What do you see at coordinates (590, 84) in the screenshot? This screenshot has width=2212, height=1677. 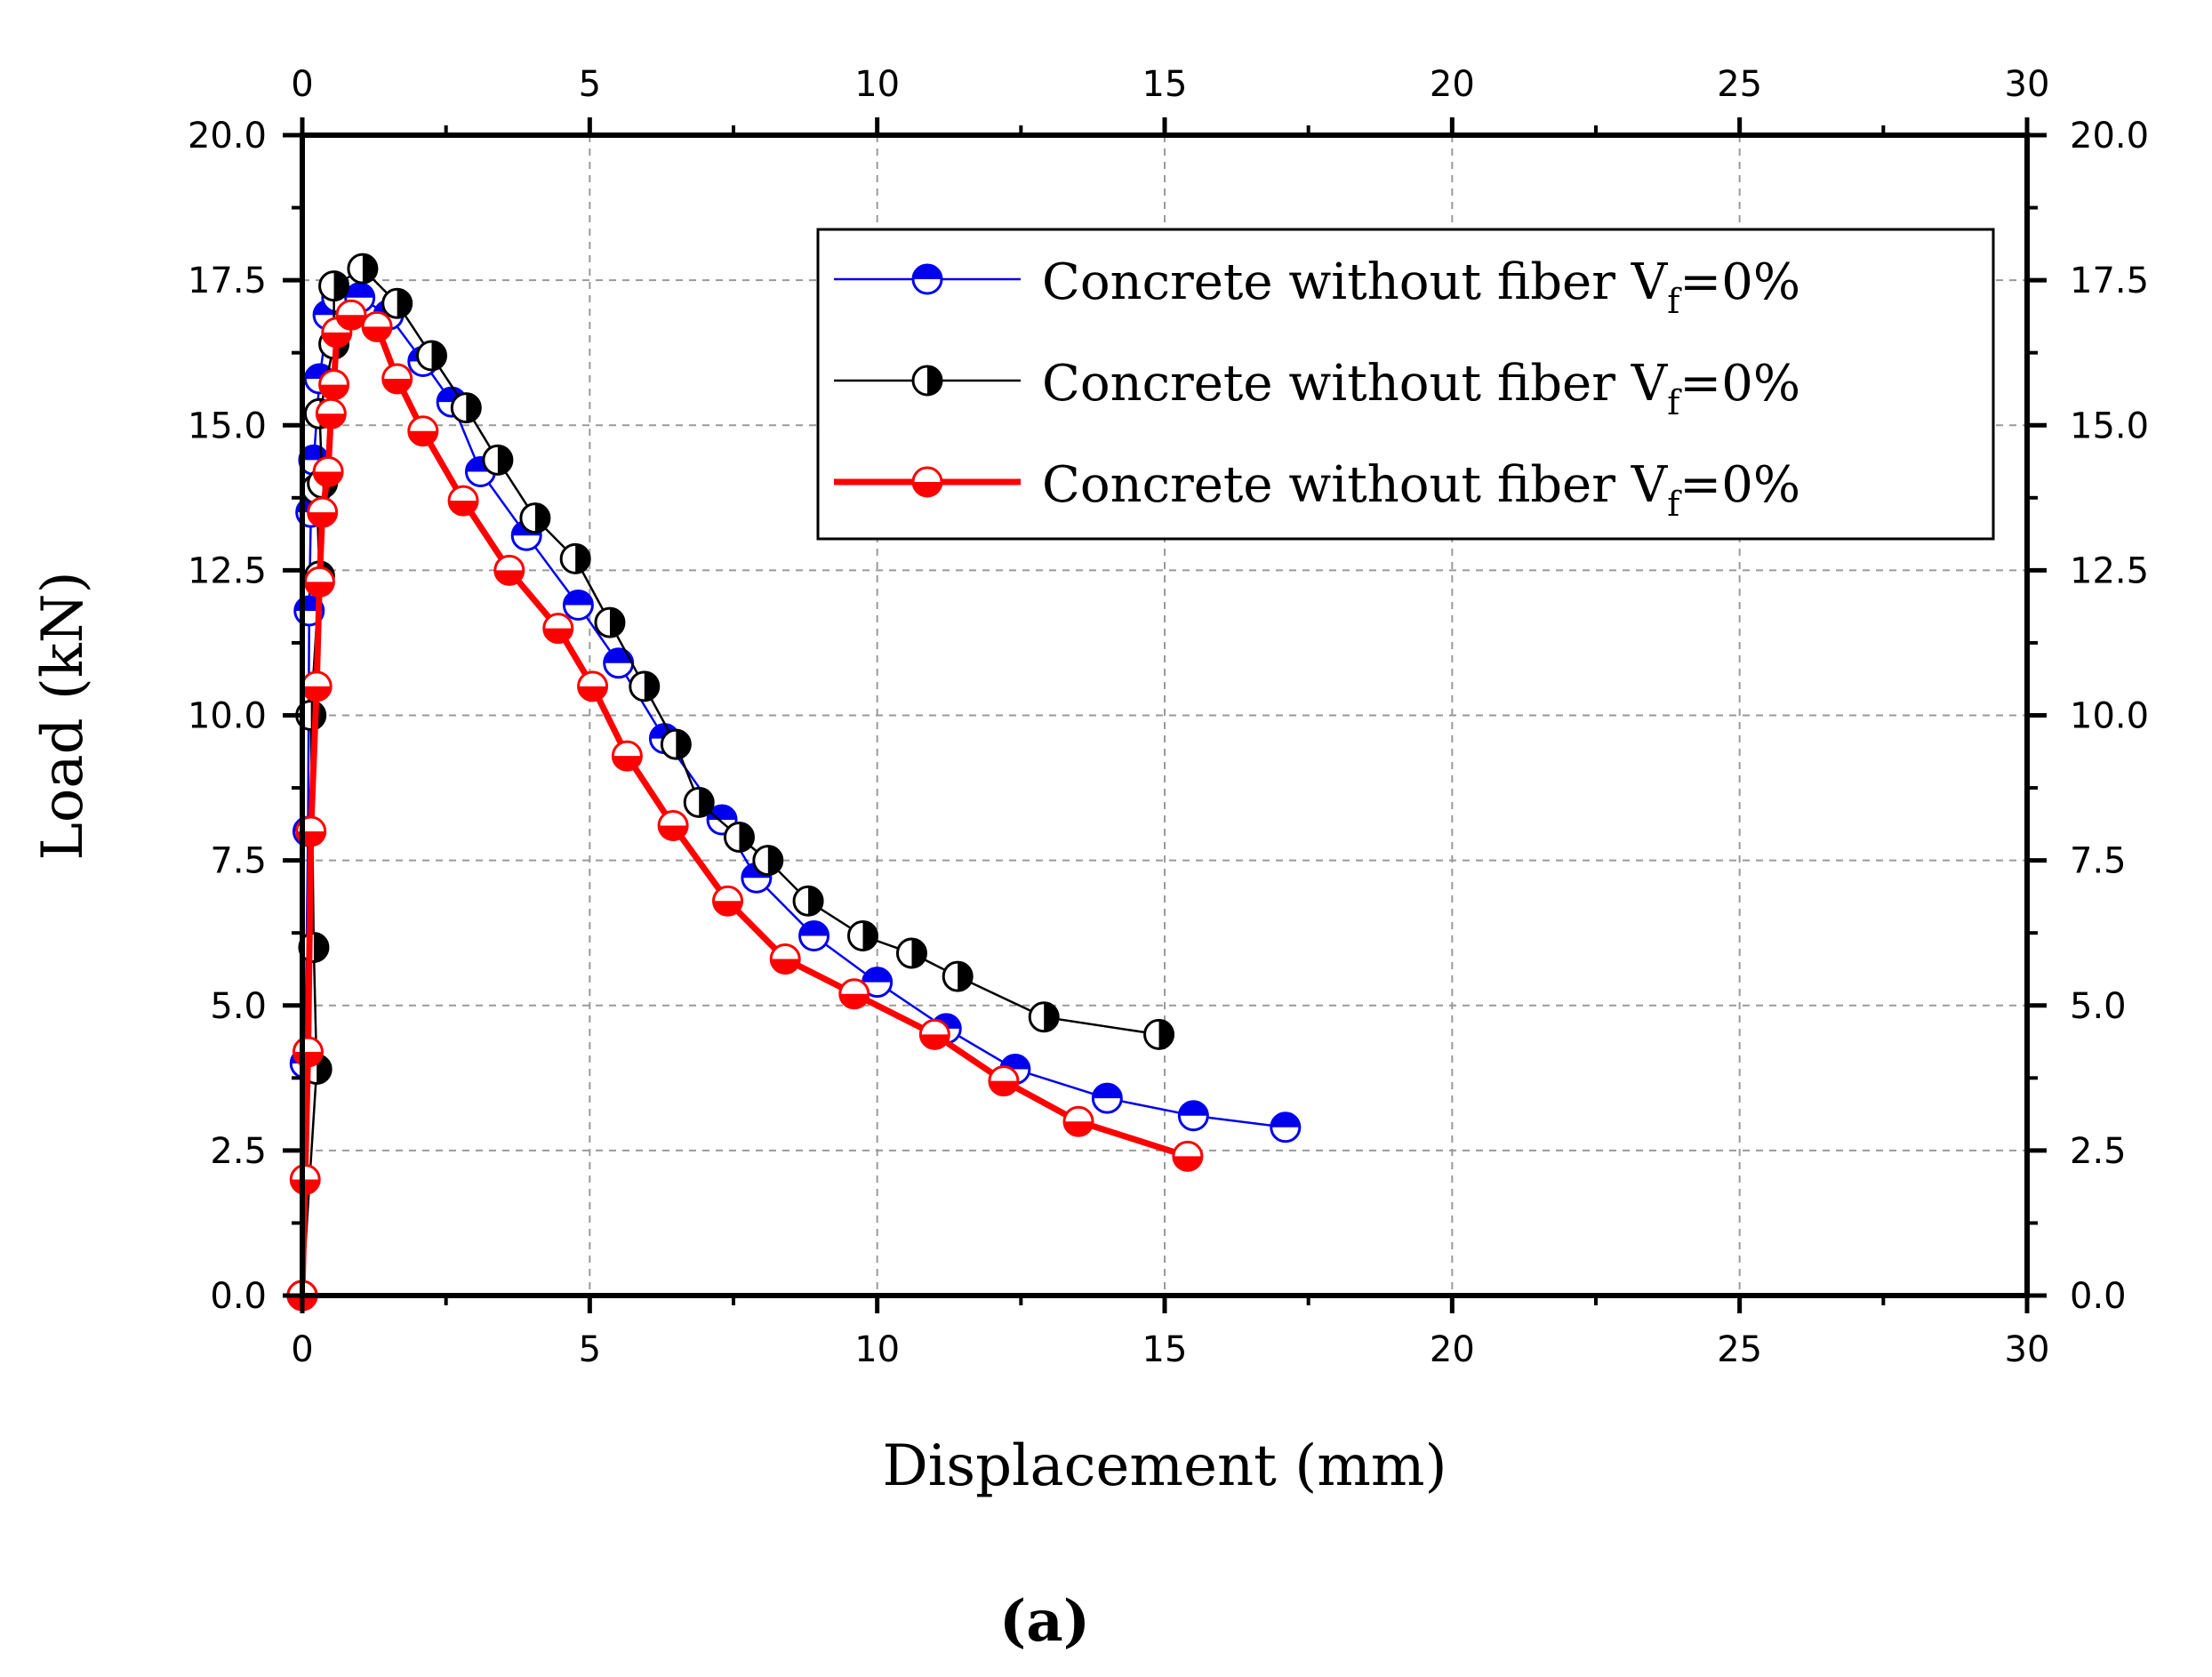 I see `x-tick-label-top: 5` at bounding box center [590, 84].